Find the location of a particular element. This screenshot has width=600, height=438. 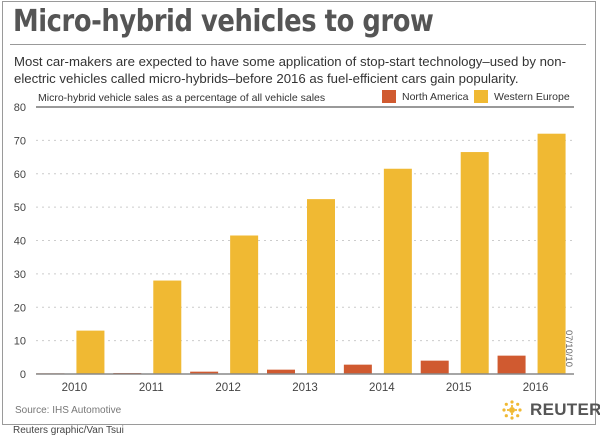

reuters-logo: REUTERS is located at coordinates (550, 410).